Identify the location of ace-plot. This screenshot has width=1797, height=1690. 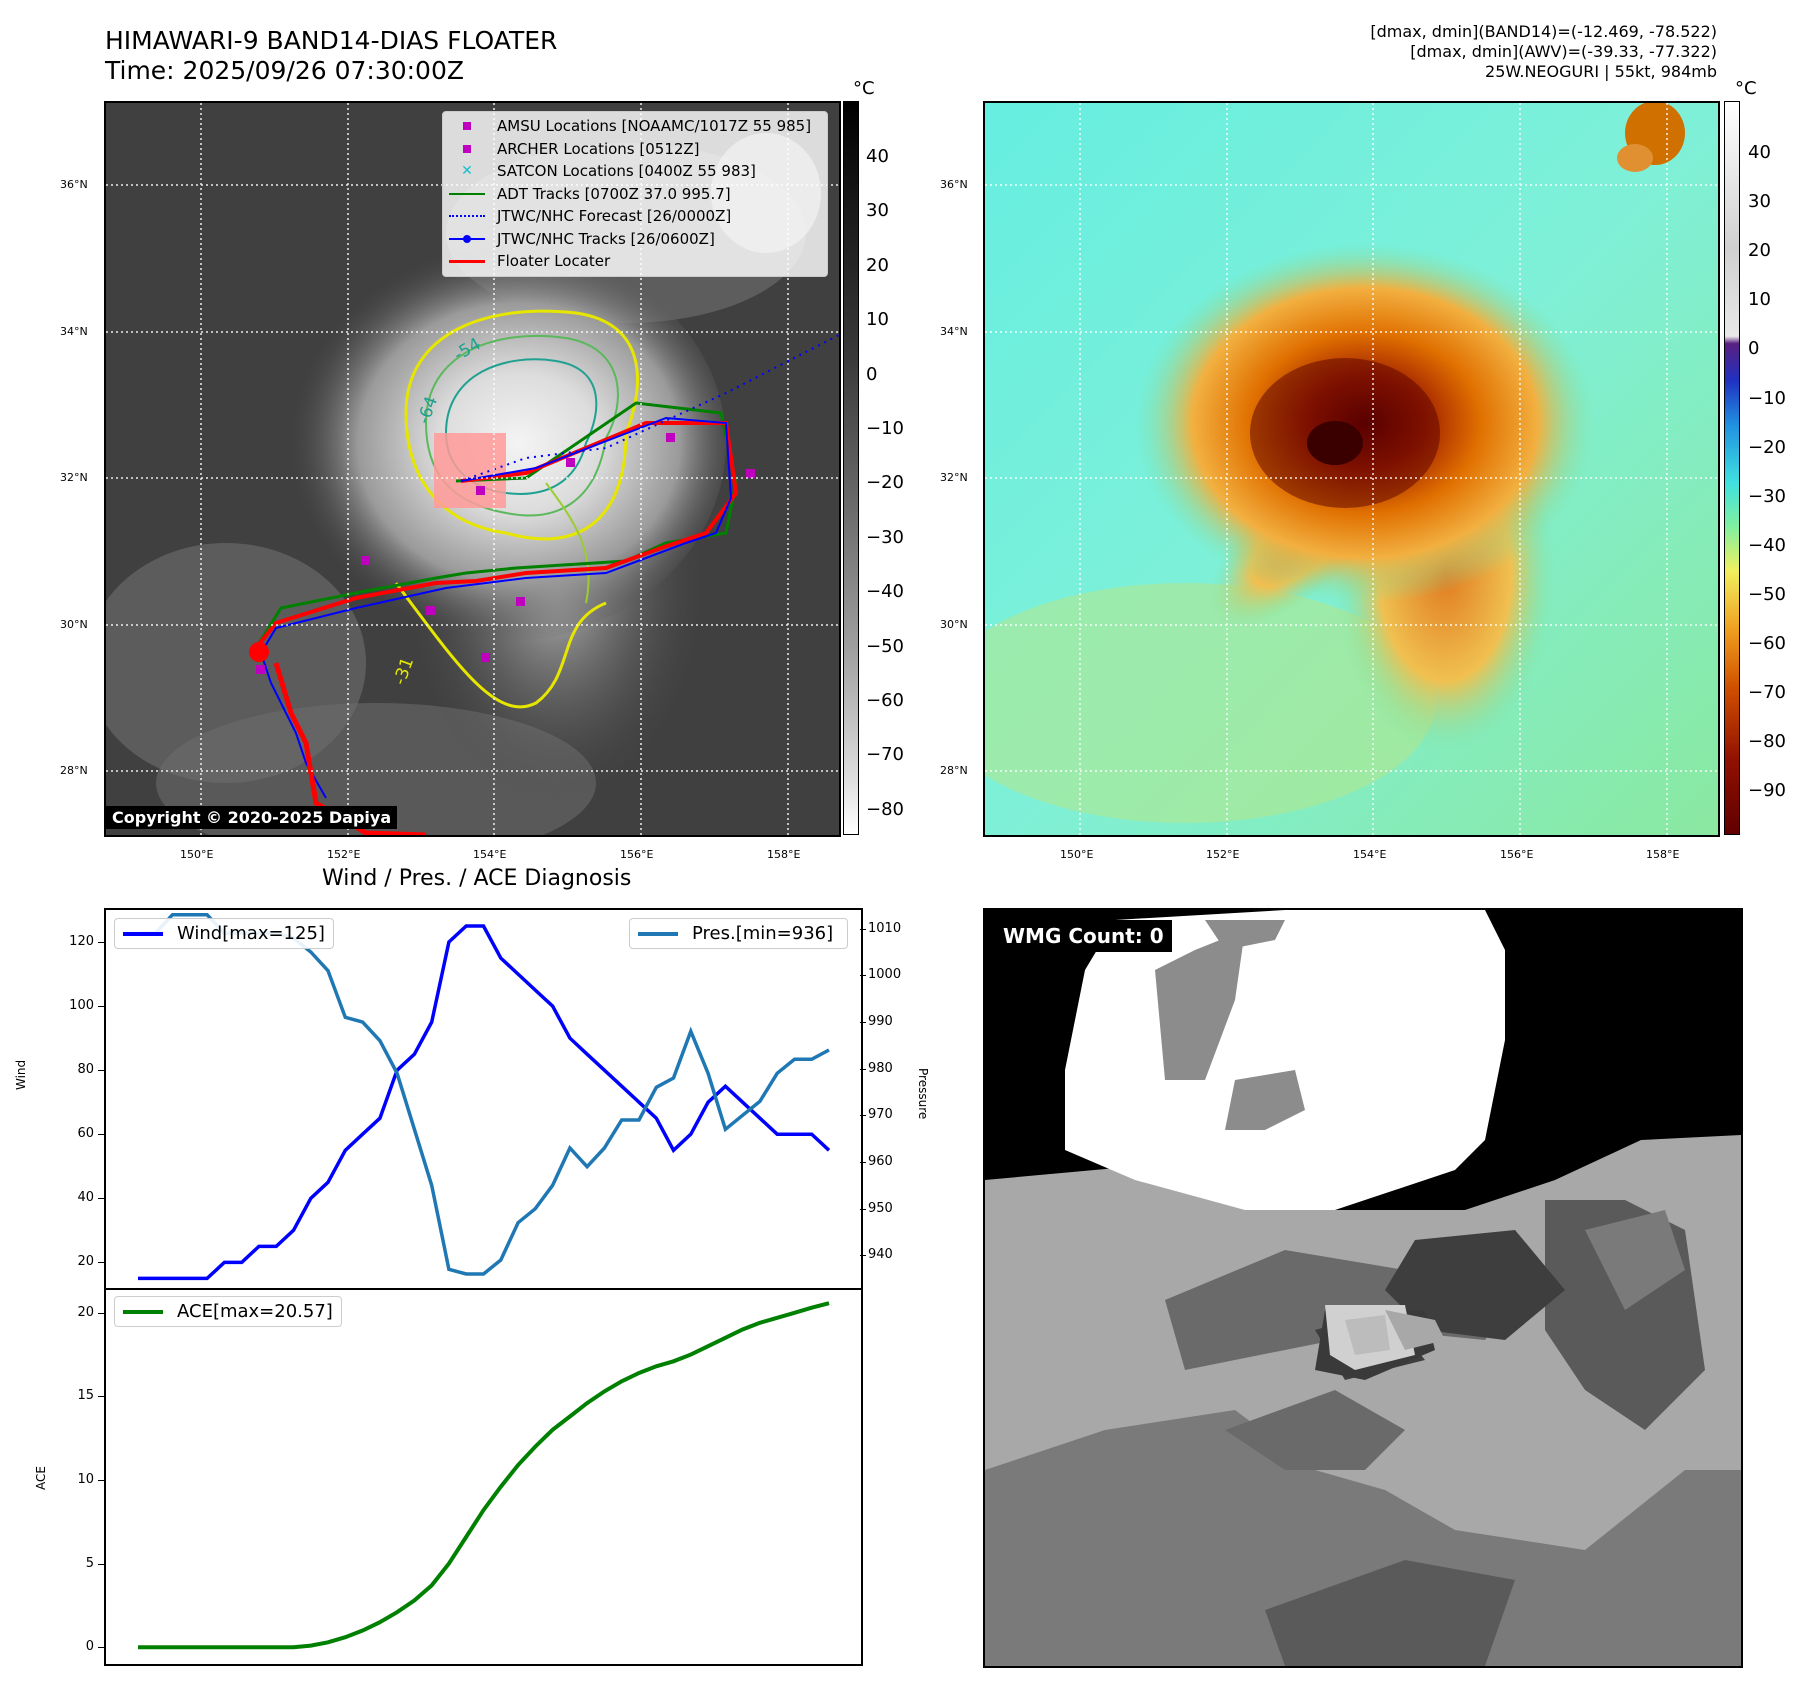
(484, 1475).